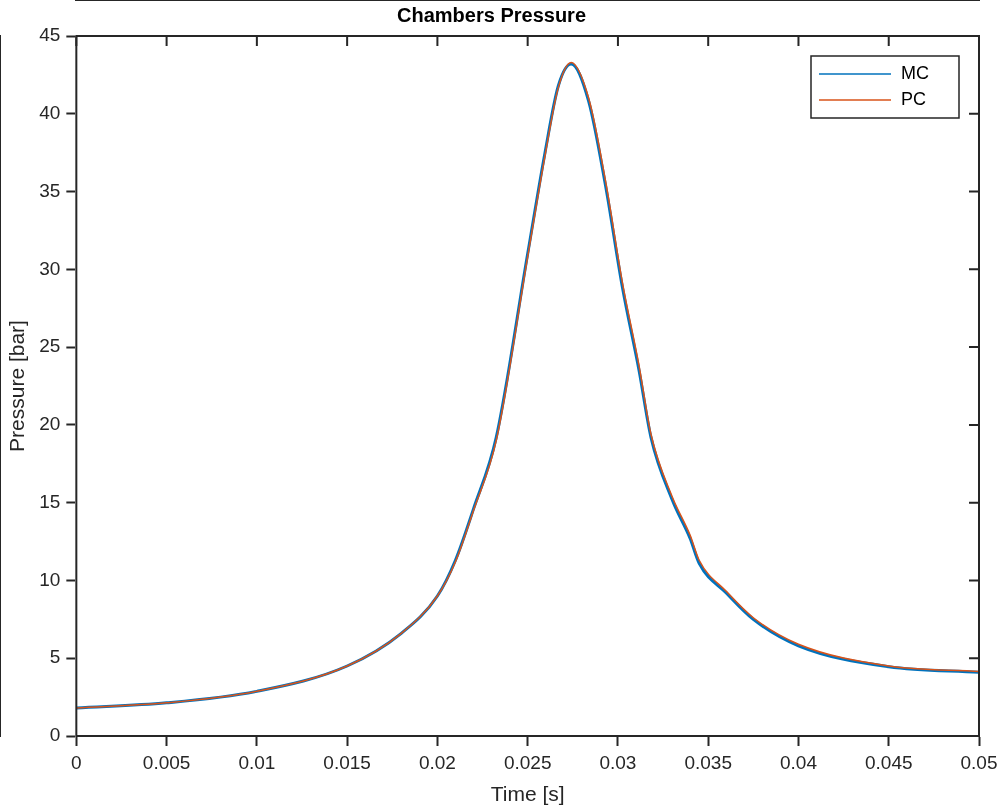 This screenshot has height=812, width=1005. I want to click on y-tick-label: 40, so click(50, 113).